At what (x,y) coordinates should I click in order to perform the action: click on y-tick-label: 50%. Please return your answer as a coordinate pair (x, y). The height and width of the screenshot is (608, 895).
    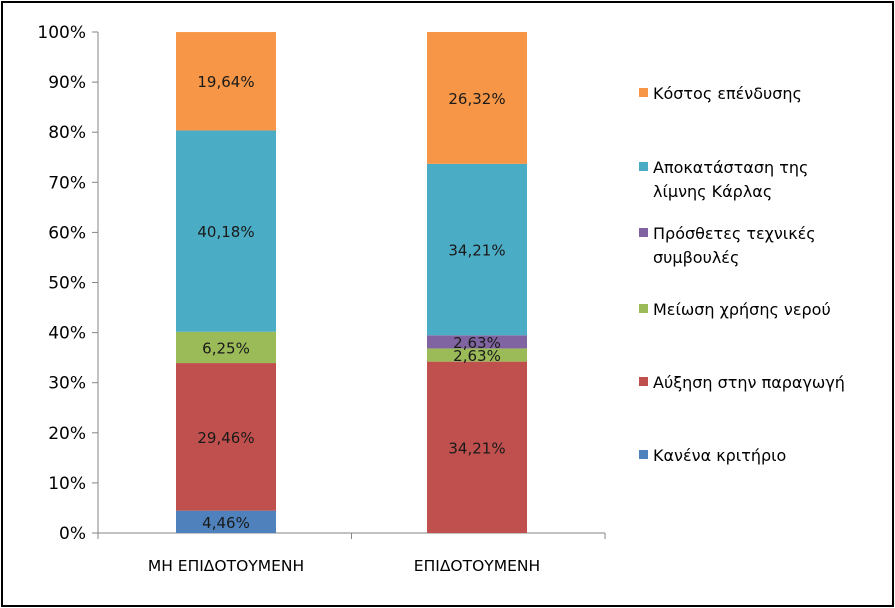
    Looking at the image, I should click on (67, 284).